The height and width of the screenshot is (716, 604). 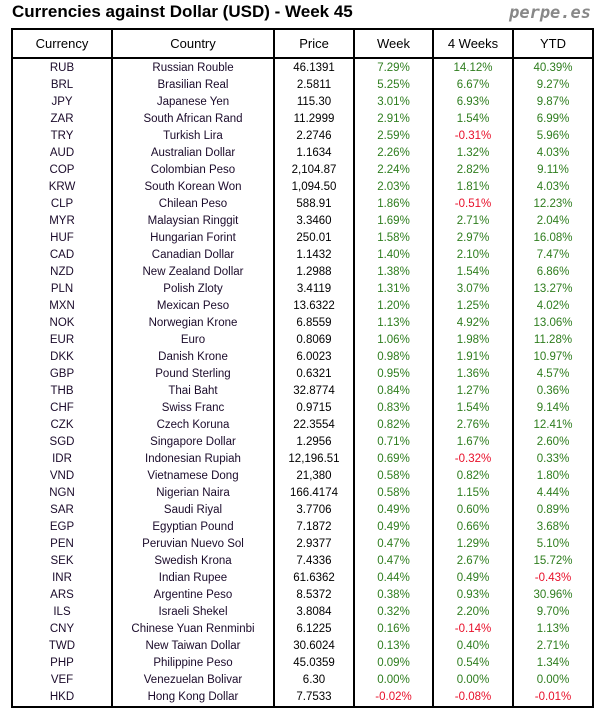 What do you see at coordinates (553, 67) in the screenshot?
I see `ytd-change: 40.39%` at bounding box center [553, 67].